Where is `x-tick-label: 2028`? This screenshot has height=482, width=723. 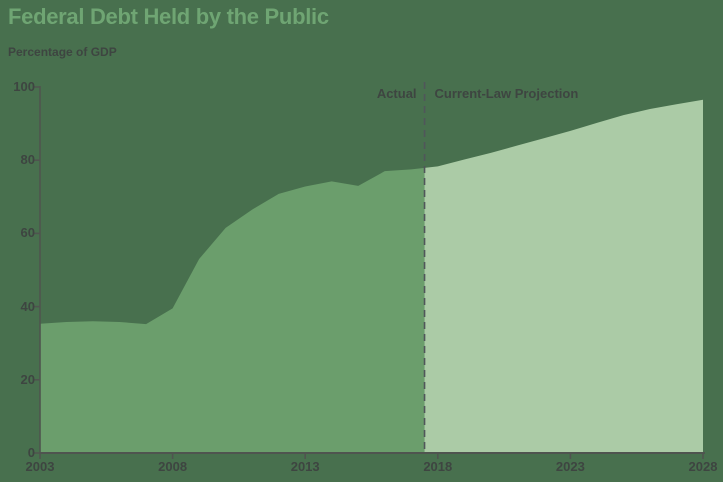
x-tick-label: 2028 is located at coordinates (703, 466).